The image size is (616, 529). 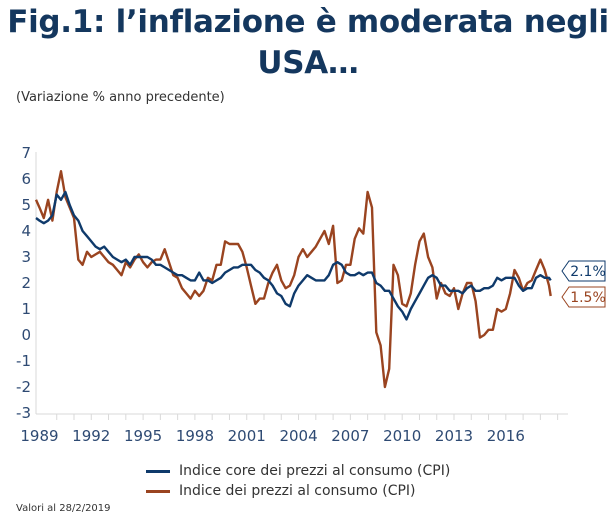 What do you see at coordinates (588, 272) in the screenshot?
I see `callout-value: 2.1%` at bounding box center [588, 272].